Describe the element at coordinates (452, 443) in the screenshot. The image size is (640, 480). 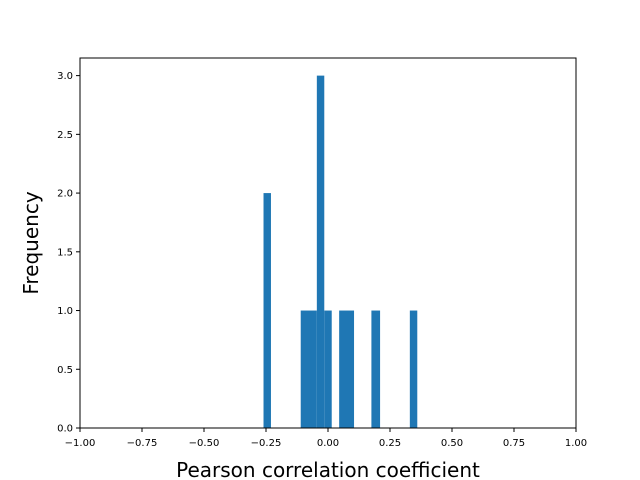
I see `x-tick-label: 0.50` at that location.